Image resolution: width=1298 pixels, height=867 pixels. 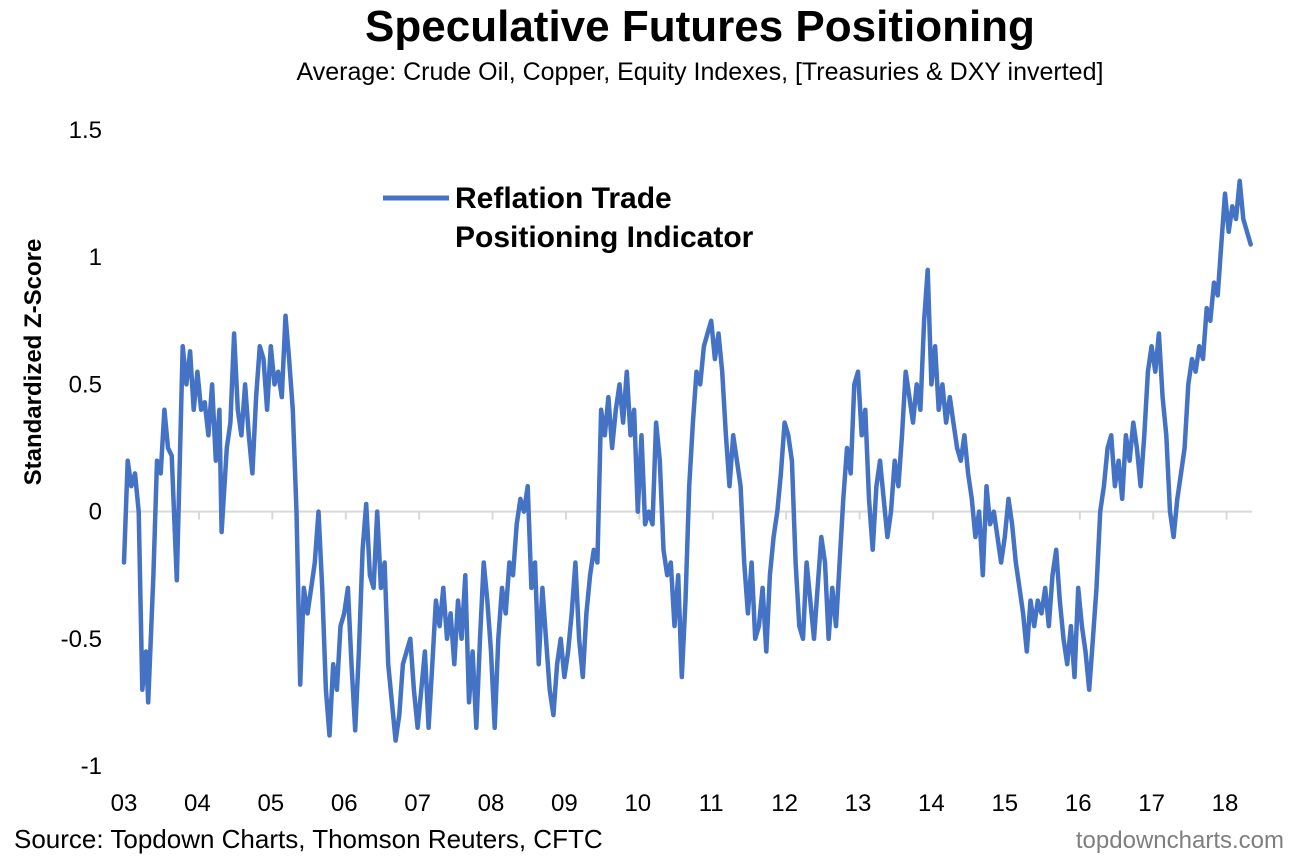 I want to click on x-tick-label: 11, so click(x=711, y=803).